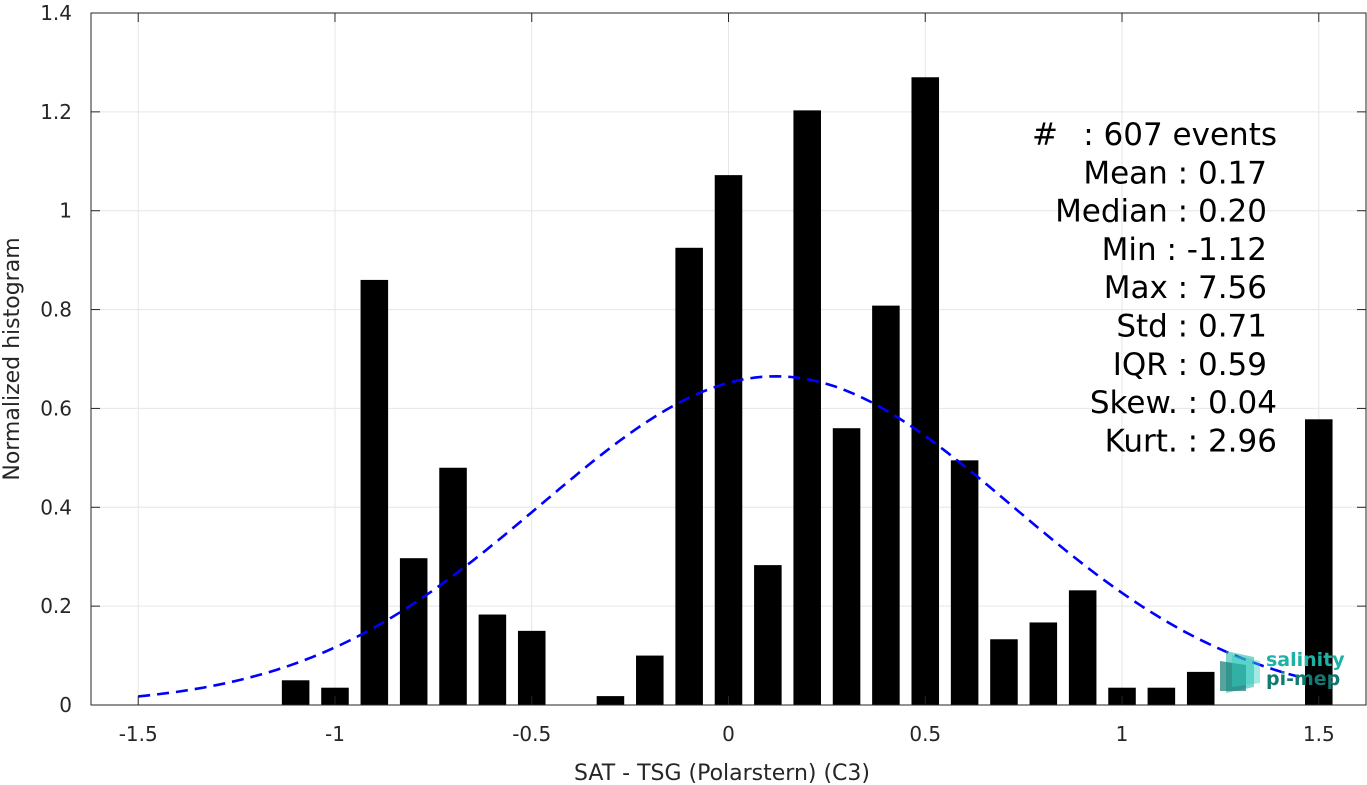 This screenshot has height=785, width=1367. Describe the element at coordinates (56, 359) in the screenshot. I see `y-tick-labels: 0 0.2 0.4 0.6 0.8 1 1.2 1.4` at that location.